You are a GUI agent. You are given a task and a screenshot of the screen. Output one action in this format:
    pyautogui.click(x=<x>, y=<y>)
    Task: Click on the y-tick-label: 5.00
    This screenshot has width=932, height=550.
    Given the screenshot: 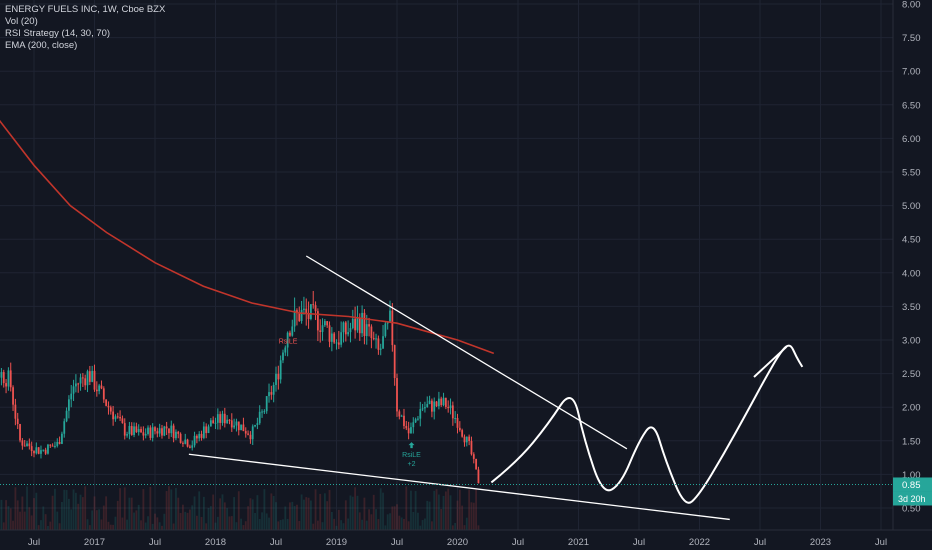 What is the action you would take?
    pyautogui.click(x=911, y=206)
    